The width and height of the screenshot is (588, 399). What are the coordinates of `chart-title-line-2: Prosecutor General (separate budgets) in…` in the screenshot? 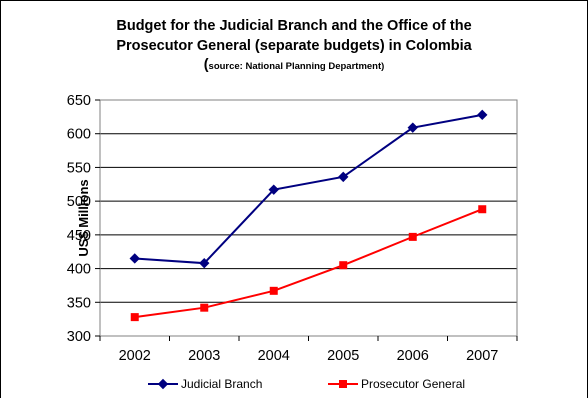 It's located at (294, 46).